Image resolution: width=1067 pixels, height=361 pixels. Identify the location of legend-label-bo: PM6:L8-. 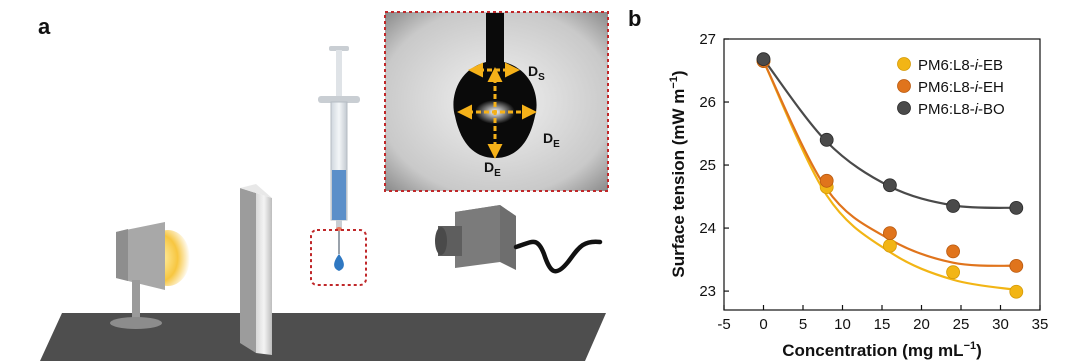
(946, 109).